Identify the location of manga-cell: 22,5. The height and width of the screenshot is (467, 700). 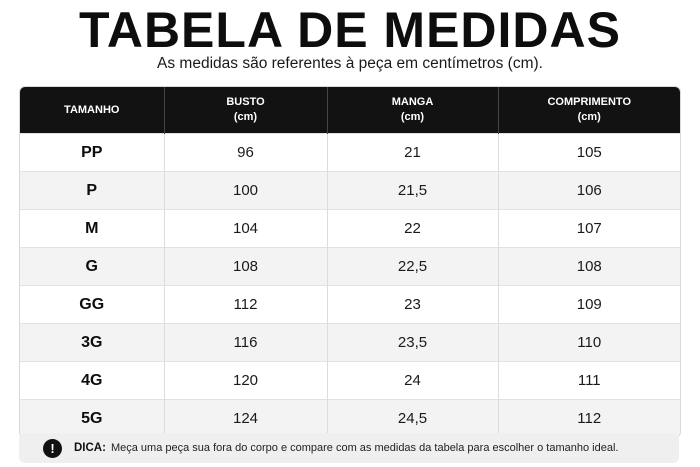
(412, 266).